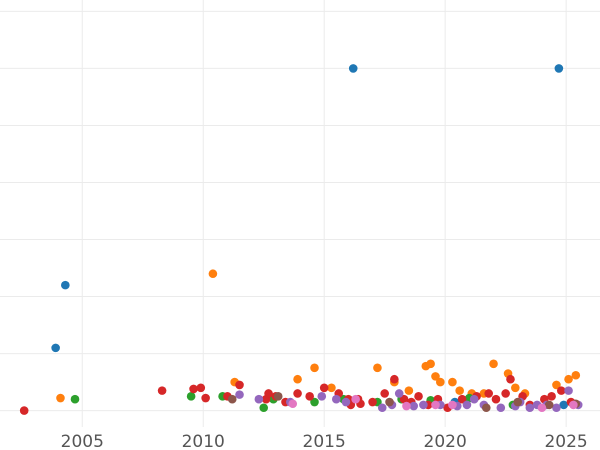 Image resolution: width=600 pixels, height=450 pixels. I want to click on x-tick-label-4: 2025, so click(565, 441).